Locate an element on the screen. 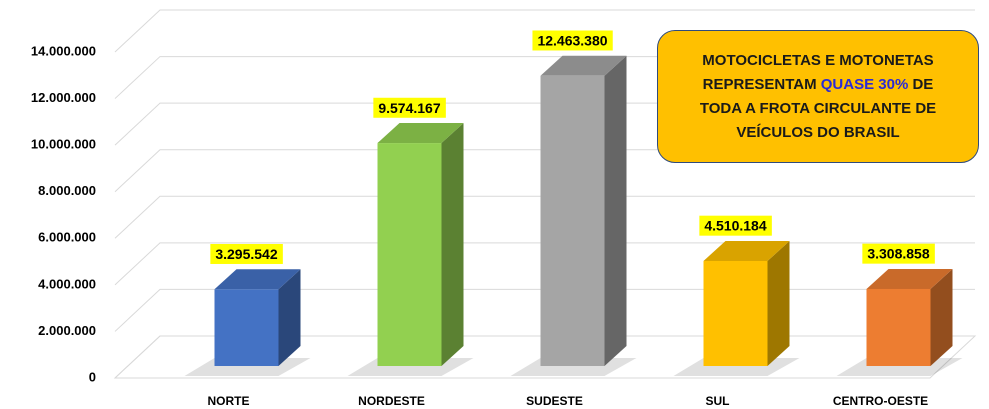 This screenshot has height=409, width=989. annotation-highlight: QUASE 30% is located at coordinates (864, 84).